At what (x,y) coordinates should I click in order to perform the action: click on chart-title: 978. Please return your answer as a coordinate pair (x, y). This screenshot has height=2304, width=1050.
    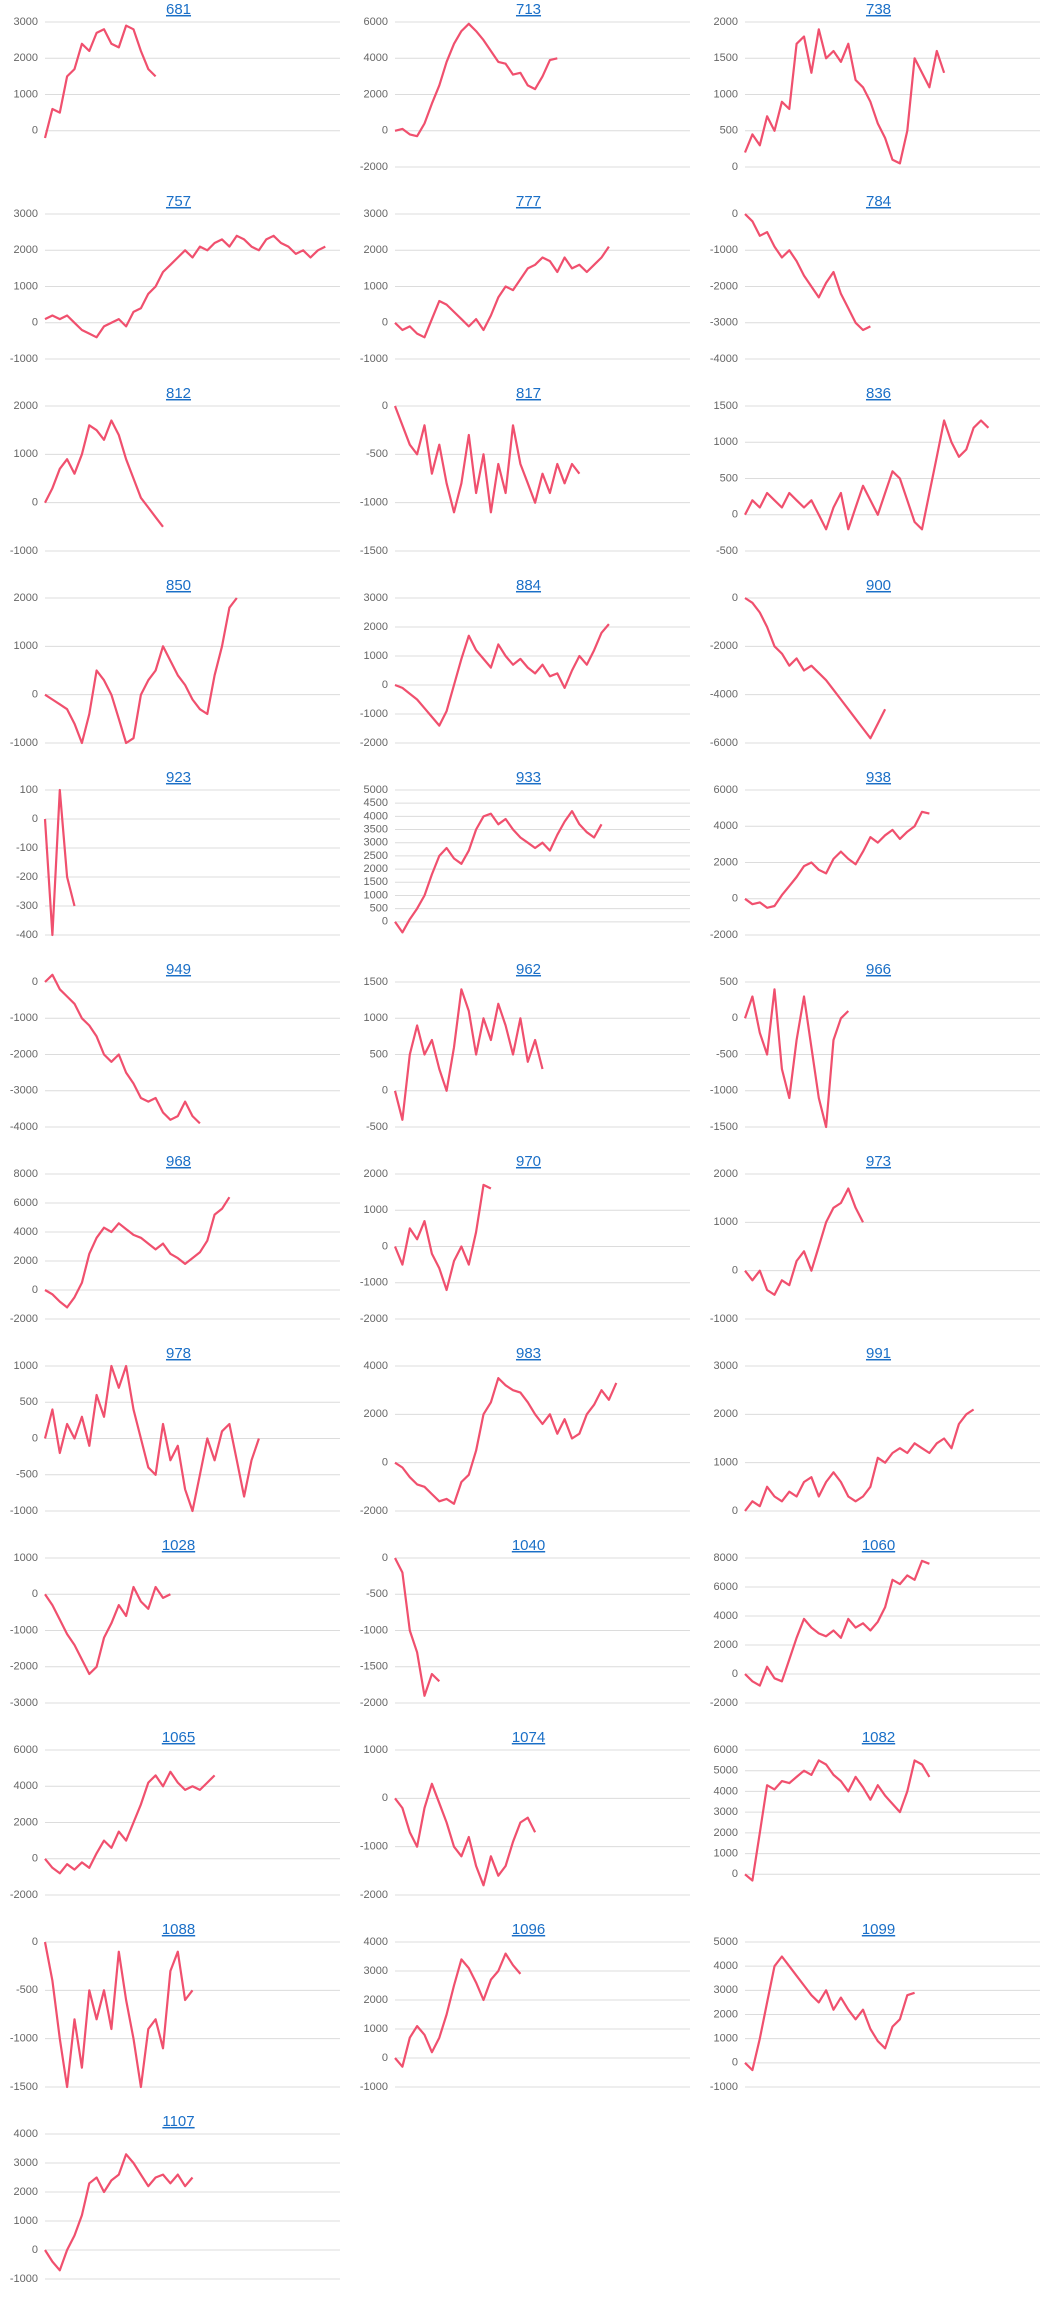
    Looking at the image, I should click on (178, 1353).